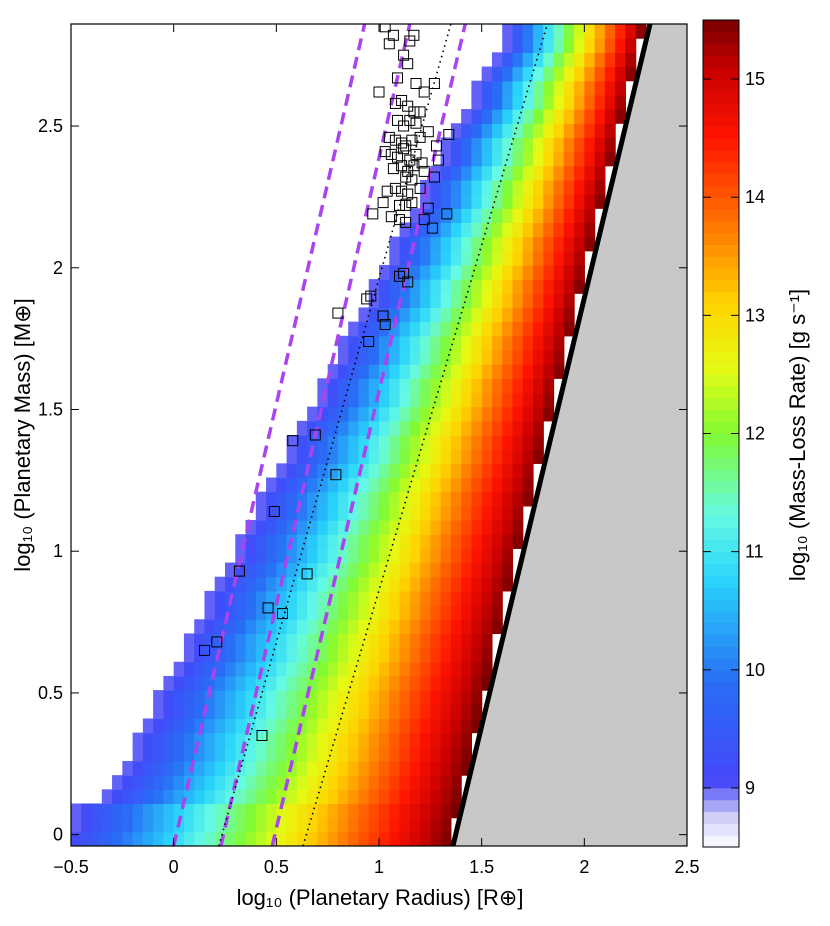 This screenshot has width=830, height=926. I want to click on y-tick-label: 1.5, so click(50, 409).